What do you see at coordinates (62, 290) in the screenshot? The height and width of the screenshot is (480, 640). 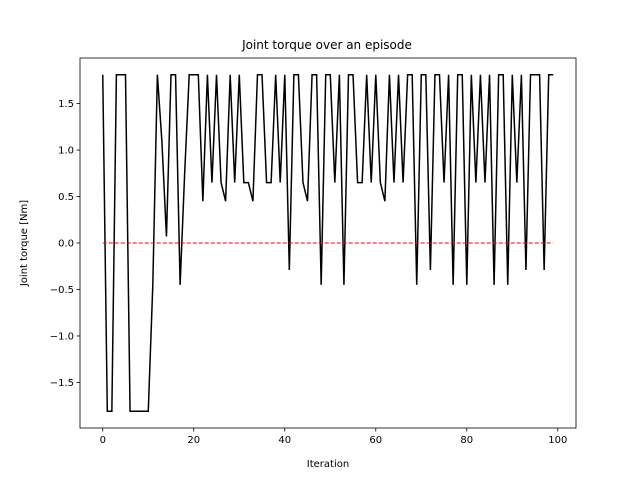 I see `y-tick-label: −0.5` at bounding box center [62, 290].